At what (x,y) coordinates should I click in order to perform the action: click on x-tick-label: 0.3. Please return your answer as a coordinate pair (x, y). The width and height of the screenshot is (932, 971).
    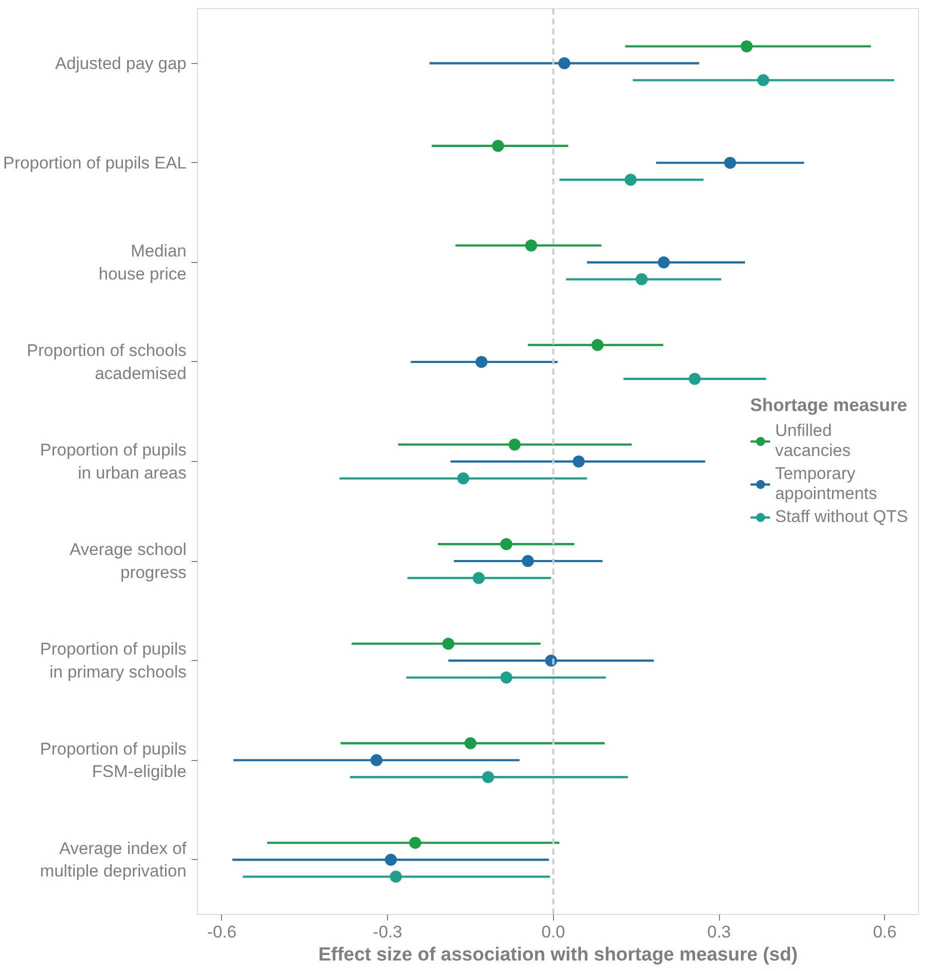
    Looking at the image, I should click on (719, 932).